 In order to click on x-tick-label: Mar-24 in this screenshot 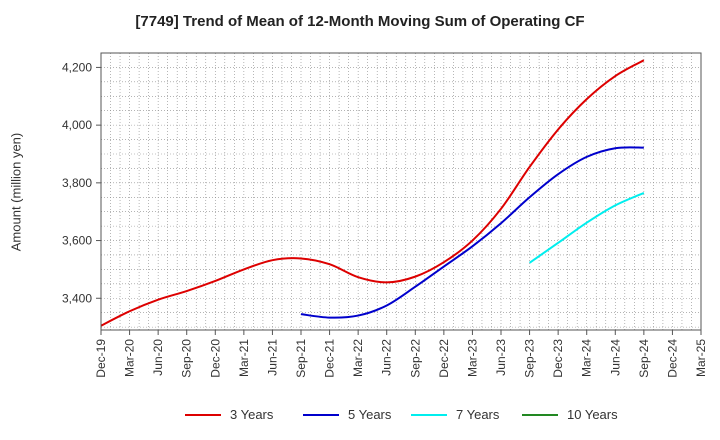, I will do `click(587, 358)`.